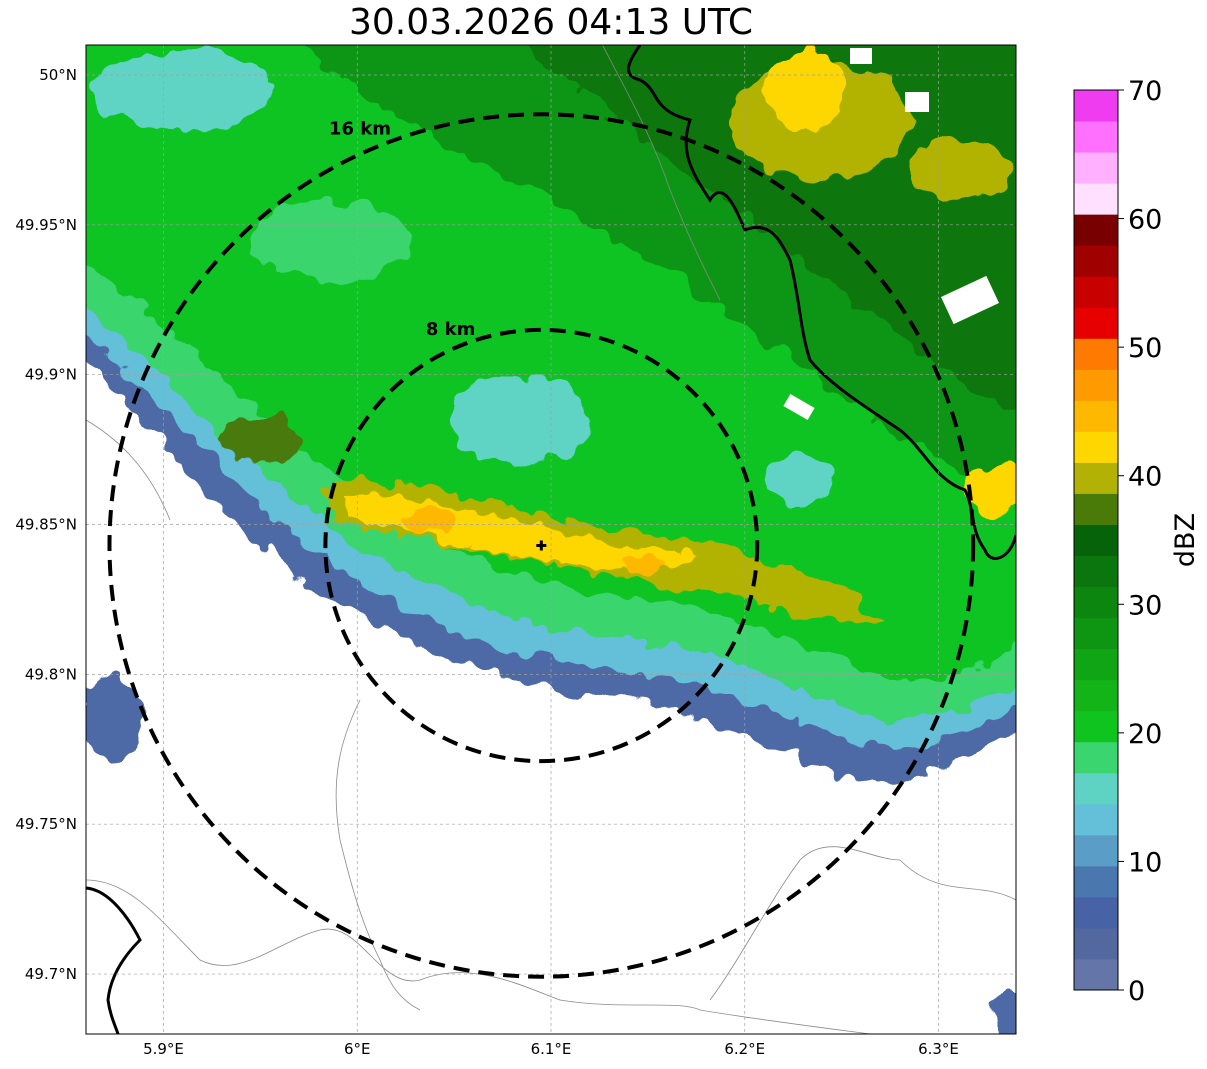  I want to click on colorbar-label: dBZ, so click(1185, 540).